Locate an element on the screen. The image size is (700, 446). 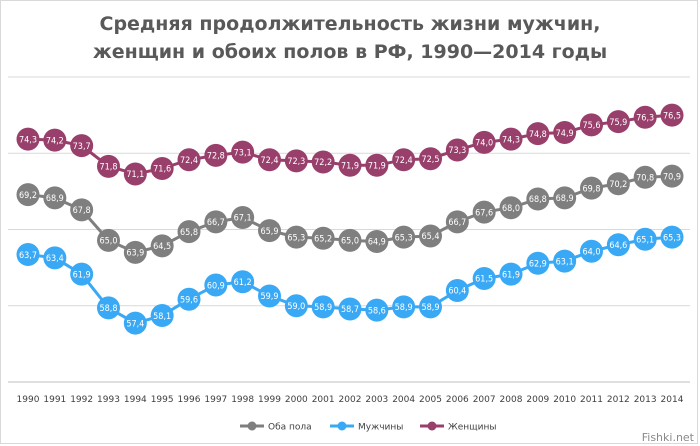
data-label: 65,8 is located at coordinates (189, 233).